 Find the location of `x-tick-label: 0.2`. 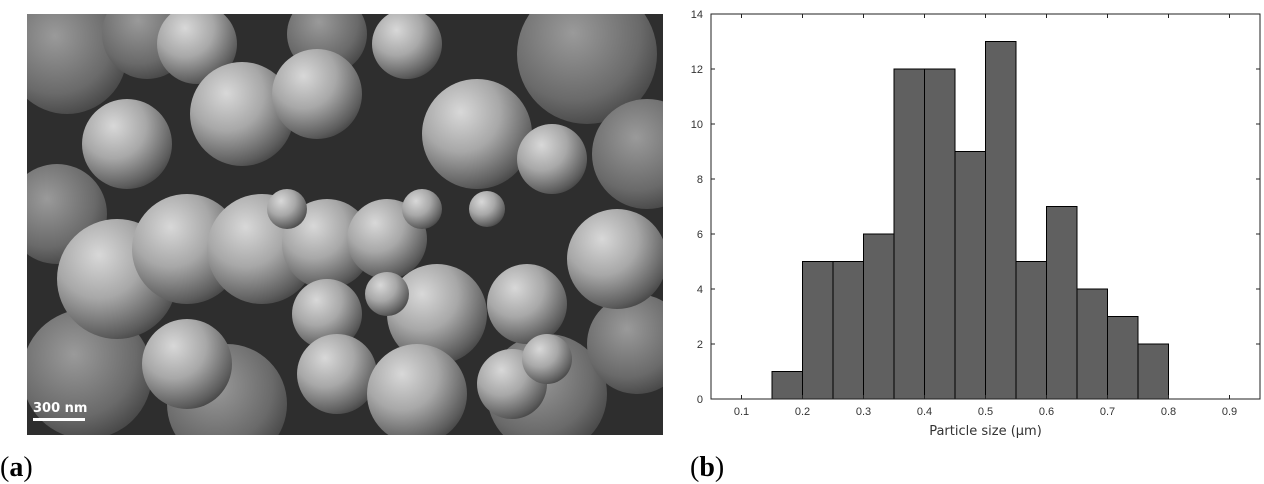

x-tick-label: 0.2 is located at coordinates (802, 412).